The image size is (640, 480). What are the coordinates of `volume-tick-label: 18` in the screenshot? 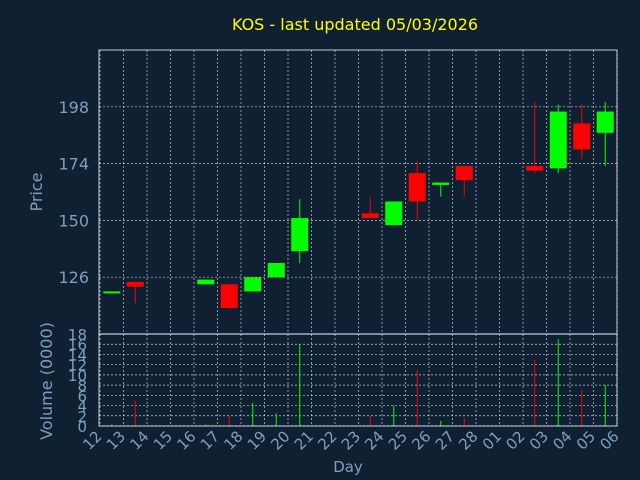 It's located at (77, 335).